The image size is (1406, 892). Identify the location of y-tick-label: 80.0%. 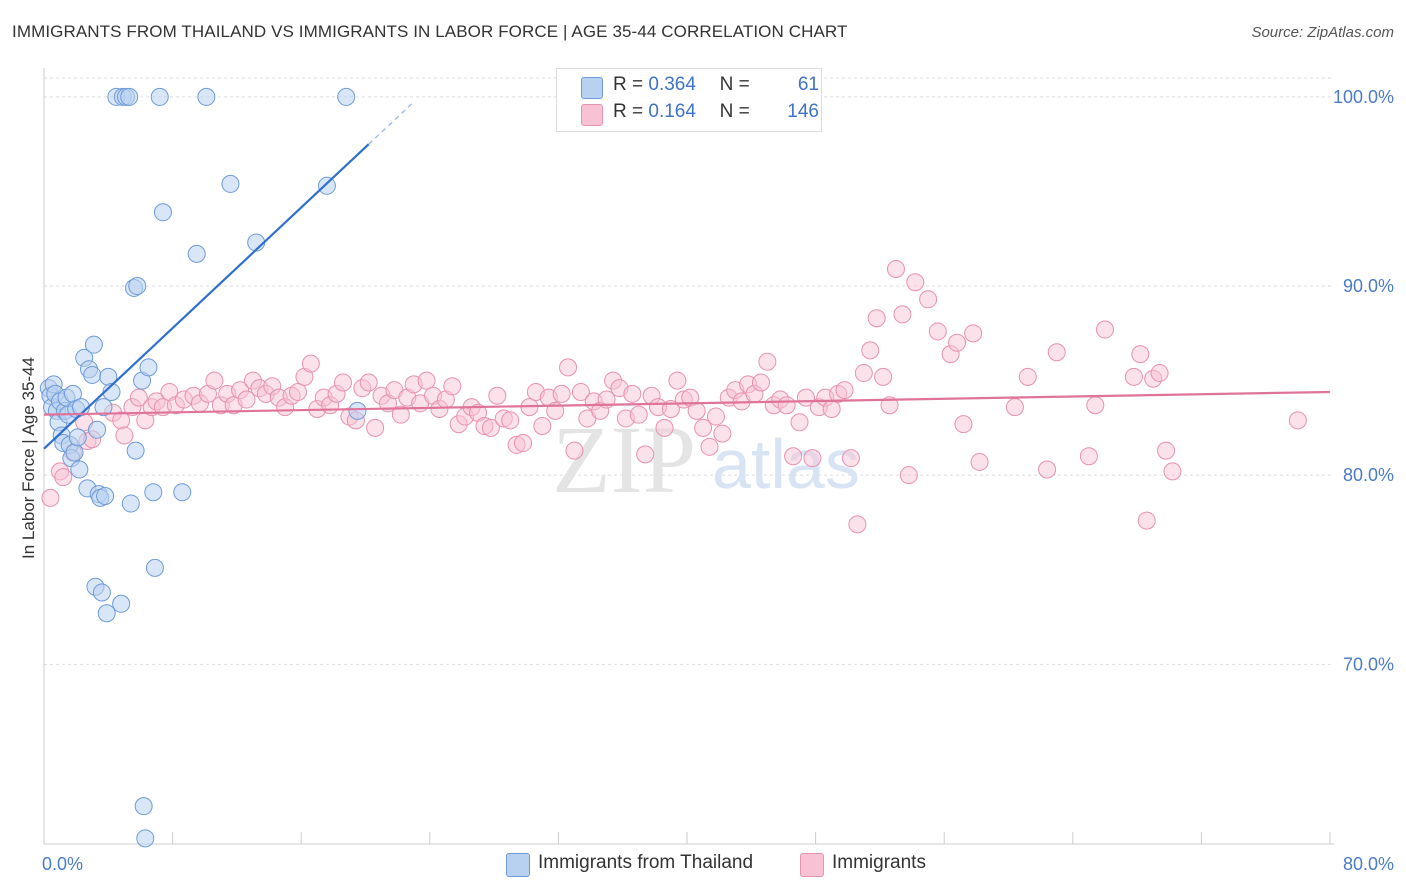
(1368, 475).